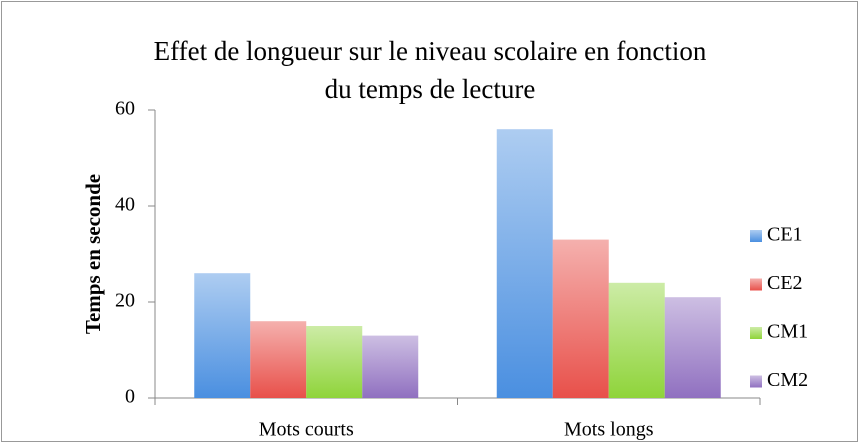 This screenshot has height=443, width=859. I want to click on legend-label: CE2, so click(785, 283).